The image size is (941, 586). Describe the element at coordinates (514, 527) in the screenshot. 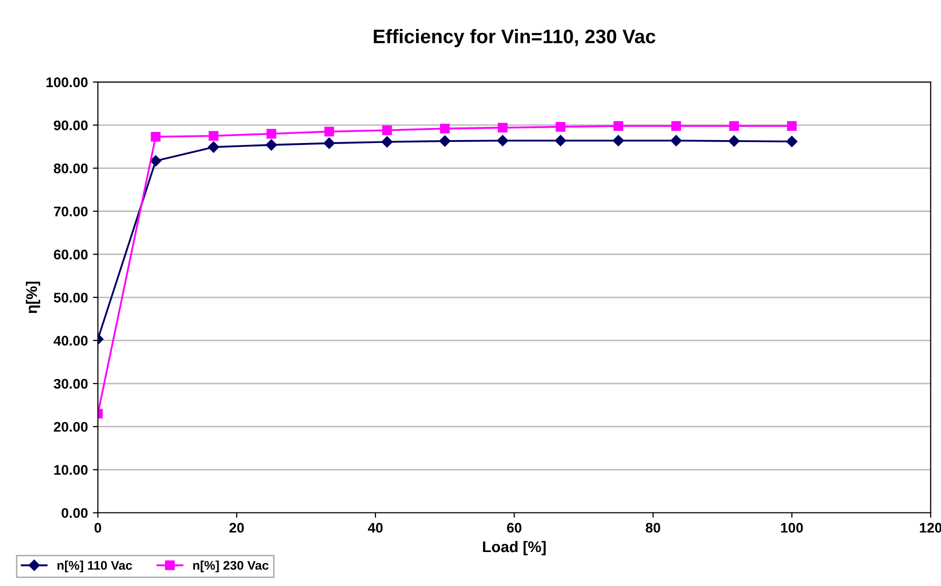

I see `x-tick-label: 60` at that location.